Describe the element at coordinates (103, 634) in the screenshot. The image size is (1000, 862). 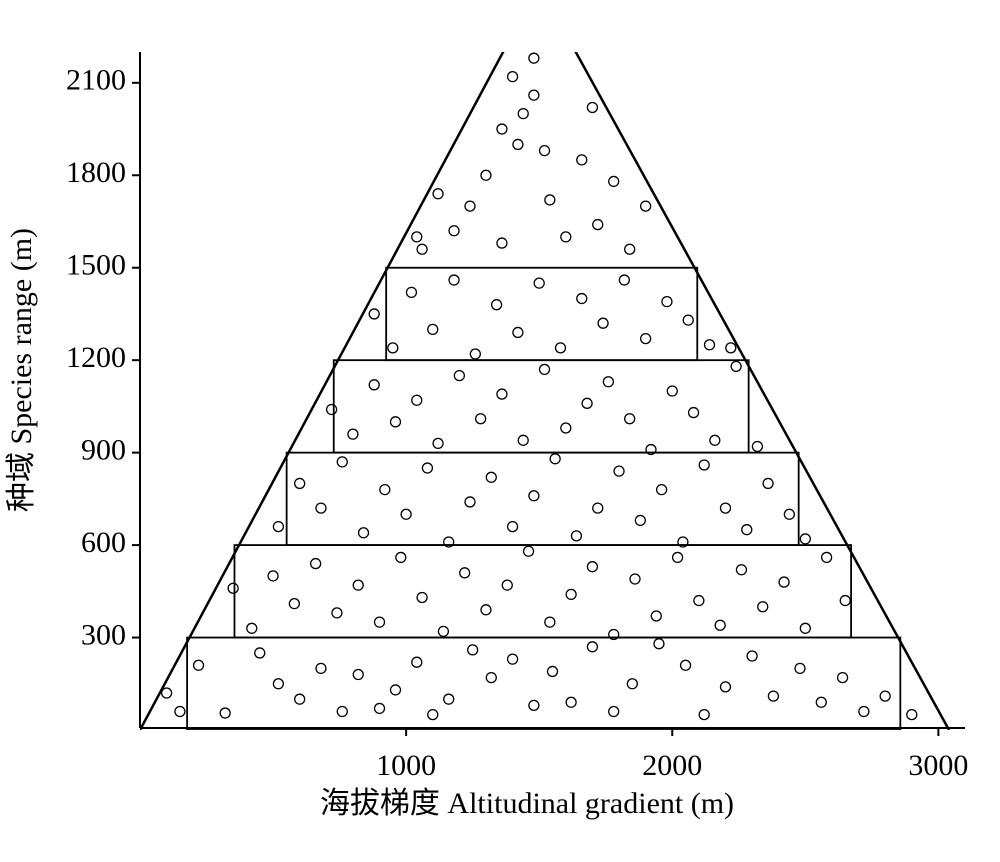
I see `y-tick-label: 300` at that location.